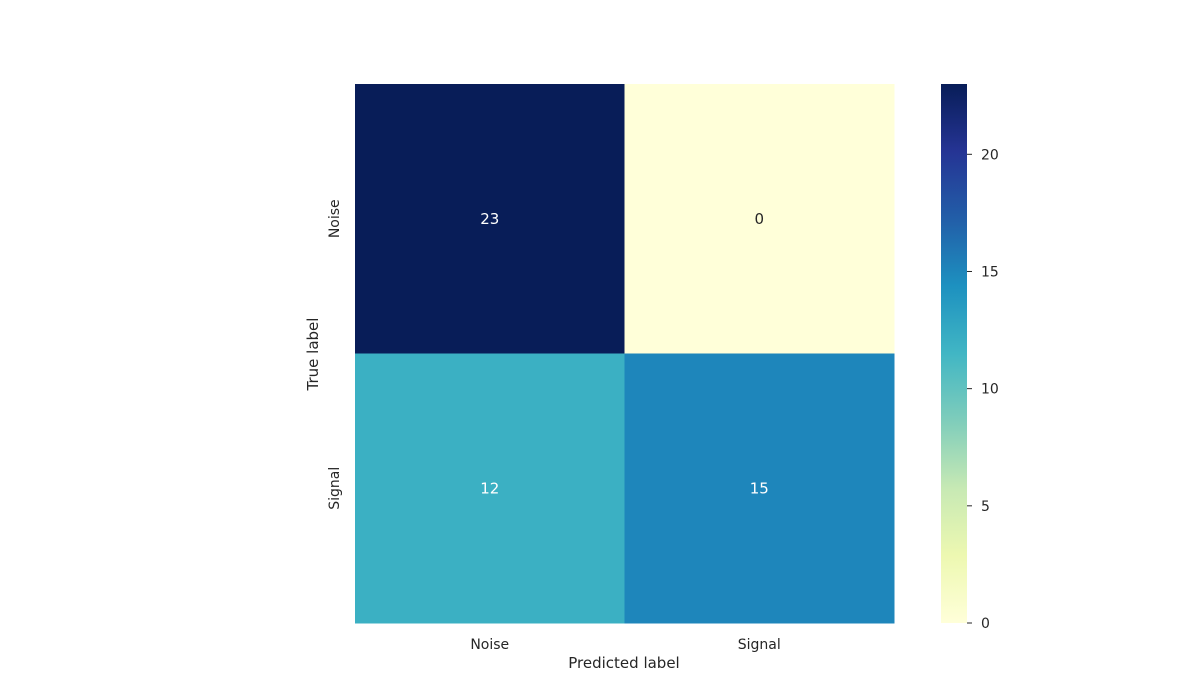 The width and height of the screenshot is (1200, 700). Describe the element at coordinates (990, 390) in the screenshot. I see `colorbar-tick-label: 10` at that location.